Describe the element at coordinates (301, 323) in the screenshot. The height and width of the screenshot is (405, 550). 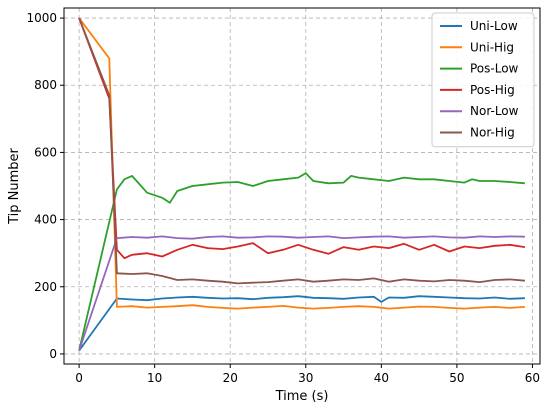
I see `series-line-uni-low` at that location.